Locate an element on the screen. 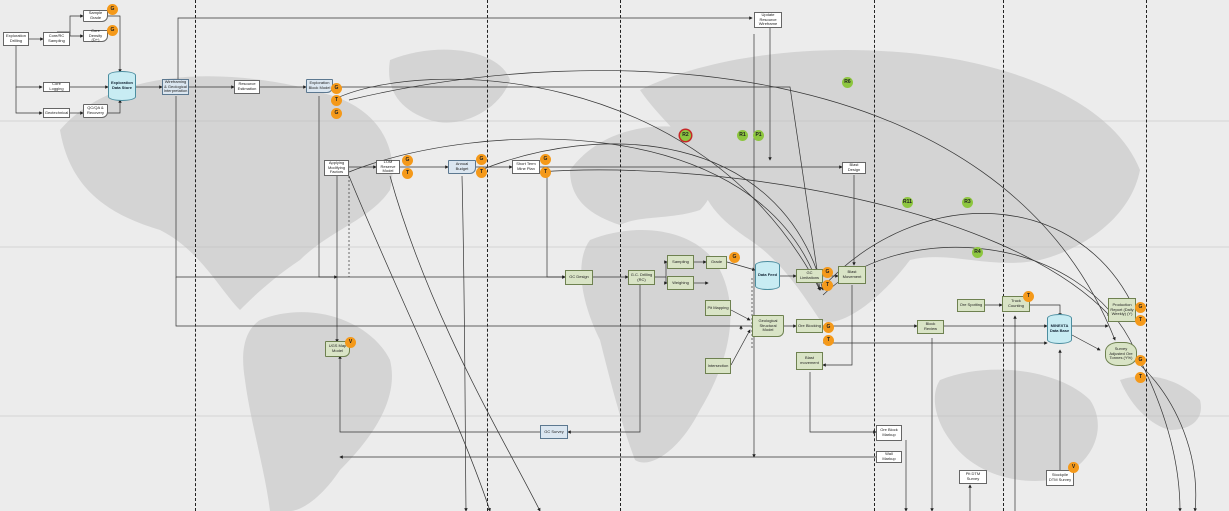  process-box: Short Term Mine Plan is located at coordinates (526, 167).